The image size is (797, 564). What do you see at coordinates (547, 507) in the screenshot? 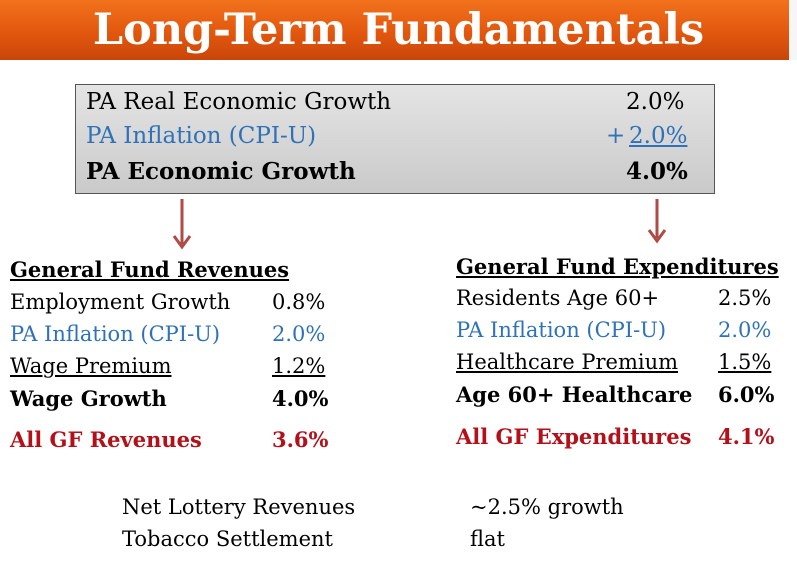
I see `net-lottery-value: ~2.5% growth` at bounding box center [547, 507].